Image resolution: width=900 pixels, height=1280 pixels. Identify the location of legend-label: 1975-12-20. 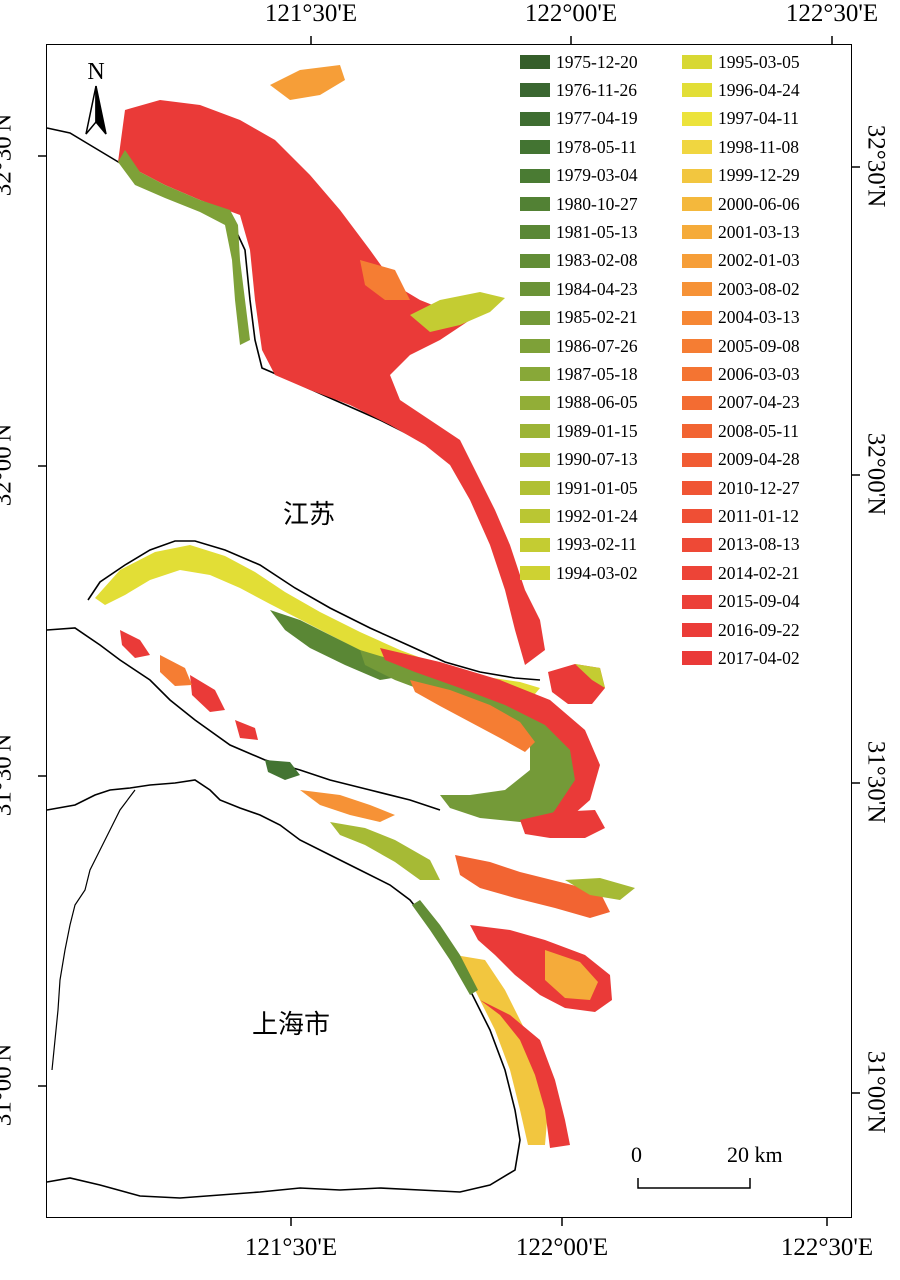
(597, 61).